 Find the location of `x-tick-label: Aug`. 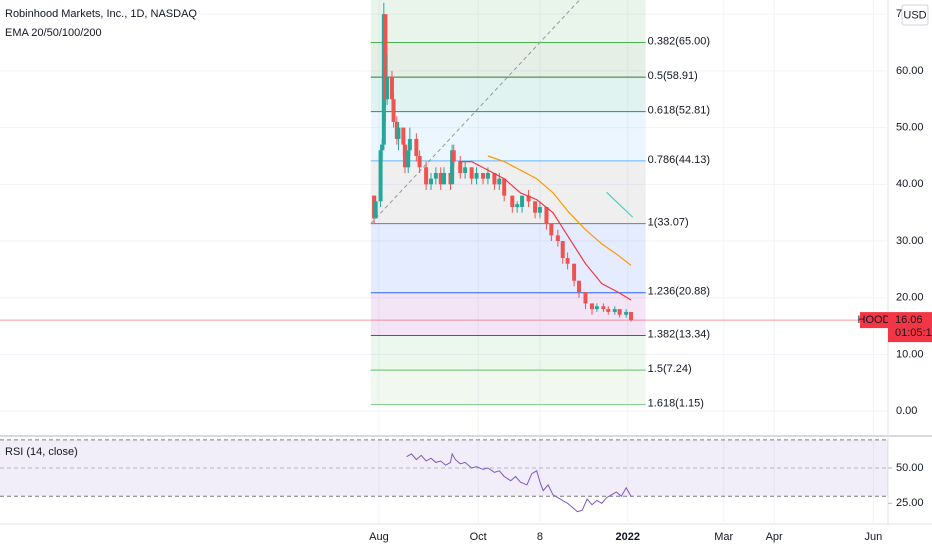

x-tick-label: Aug is located at coordinates (379, 537).